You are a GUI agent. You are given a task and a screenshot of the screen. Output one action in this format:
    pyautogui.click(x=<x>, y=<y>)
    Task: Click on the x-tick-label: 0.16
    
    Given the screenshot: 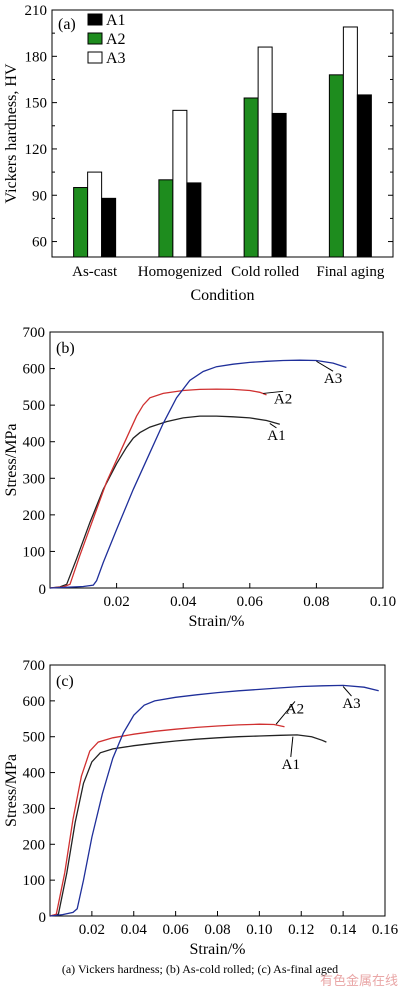 What is the action you would take?
    pyautogui.click(x=385, y=930)
    